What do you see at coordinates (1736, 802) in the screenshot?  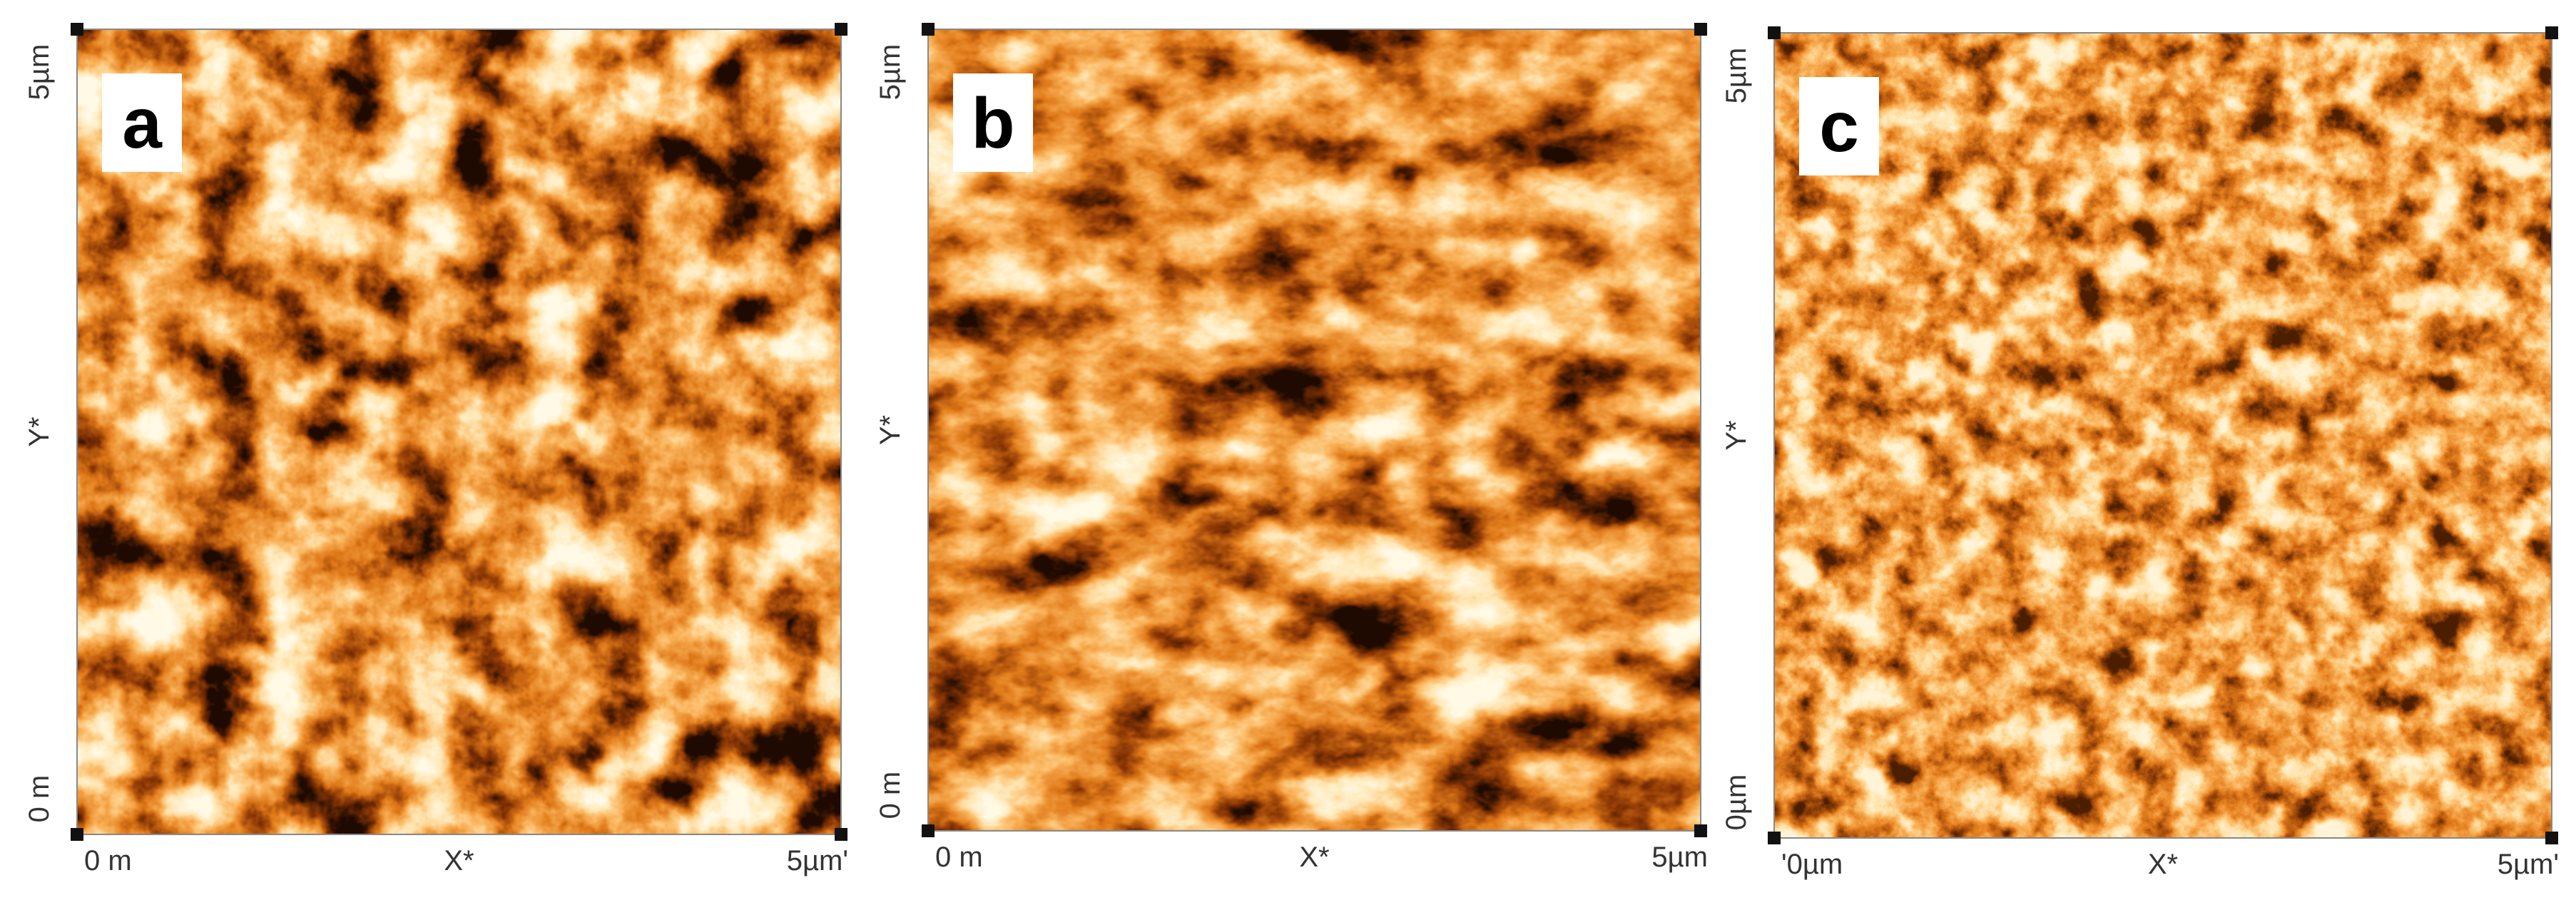 I see `y-axis-label: 0µm` at bounding box center [1736, 802].